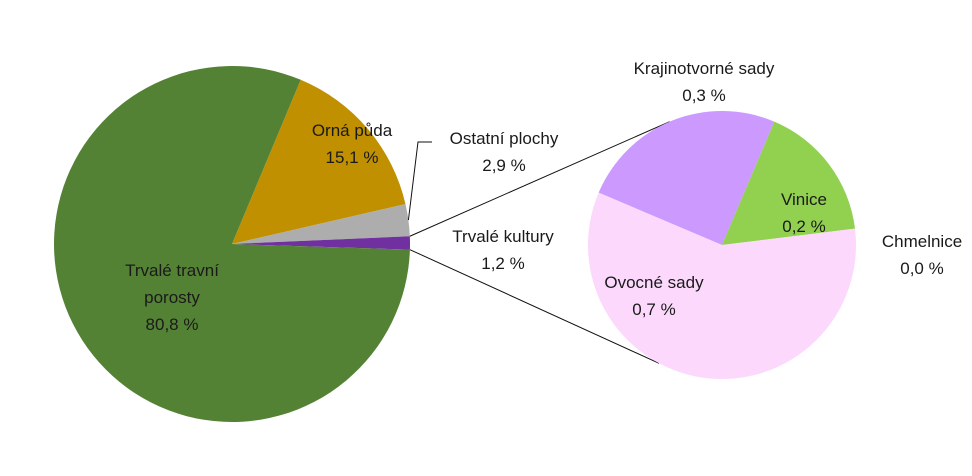  Describe the element at coordinates (788, 183) in the screenshot. I see `sub-slice-vinice` at that location.